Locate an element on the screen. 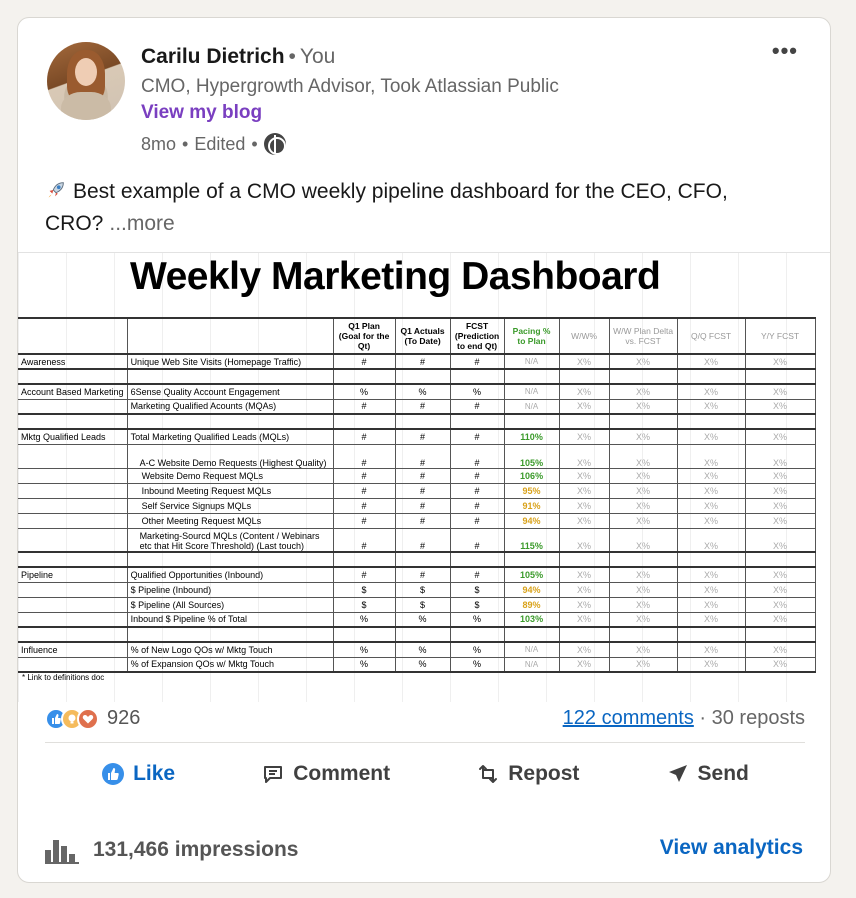 The width and height of the screenshot is (856, 898). table-header: Y/Y FCST is located at coordinates (780, 336).